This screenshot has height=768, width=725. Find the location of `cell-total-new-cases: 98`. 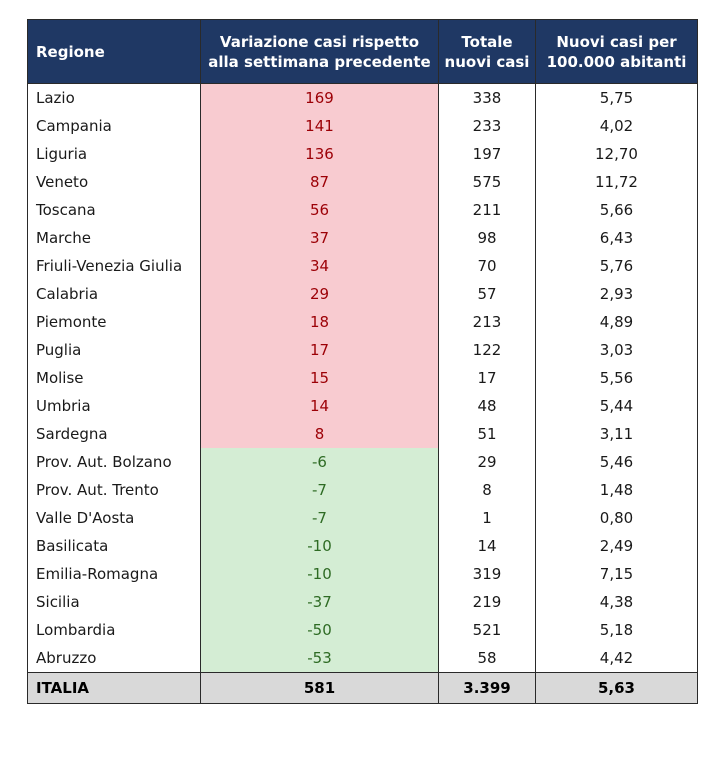

cell-total-new-cases: 98 is located at coordinates (487, 238).